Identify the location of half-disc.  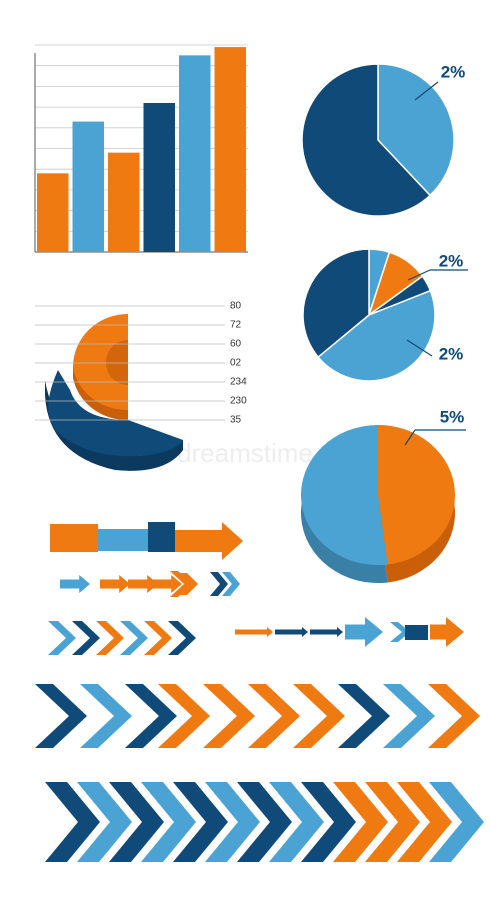
(100, 362).